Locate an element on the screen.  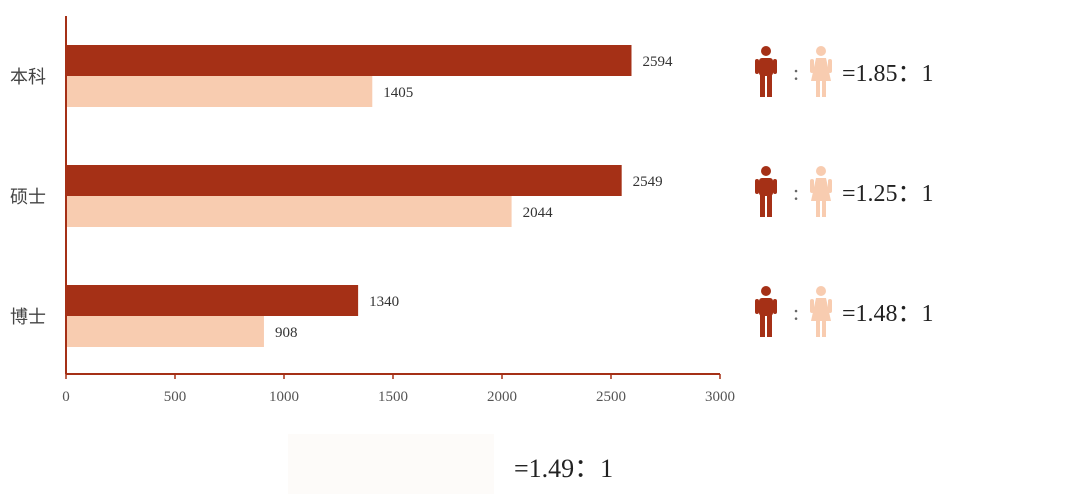
x-tick-label: 3000 is located at coordinates (720, 397).